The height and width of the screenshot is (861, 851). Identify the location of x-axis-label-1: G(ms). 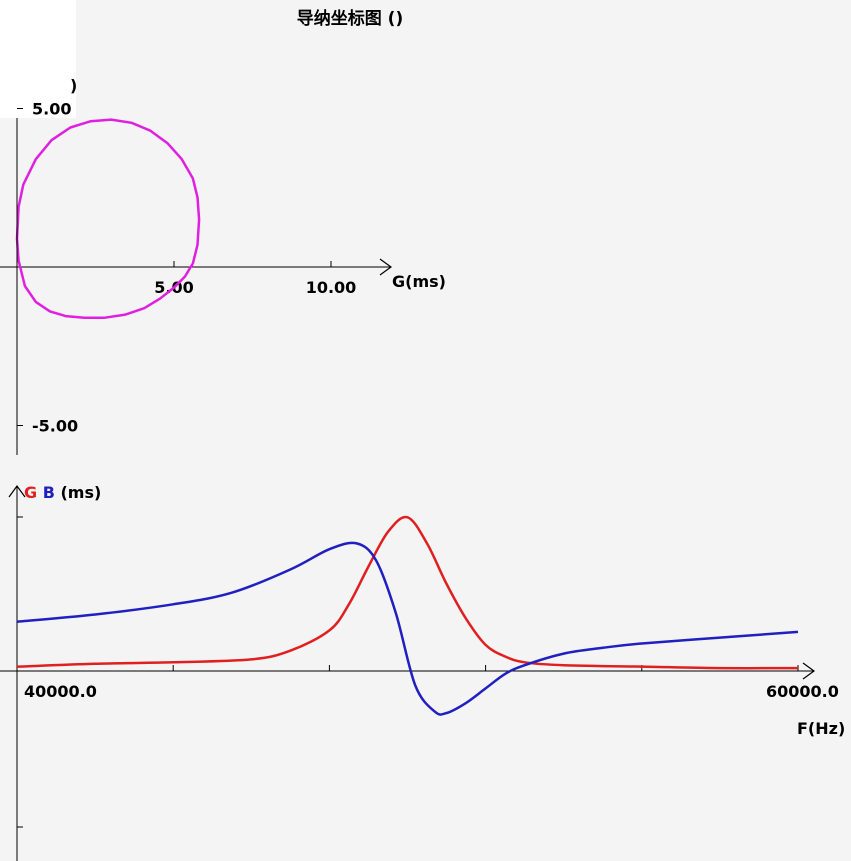
(419, 281).